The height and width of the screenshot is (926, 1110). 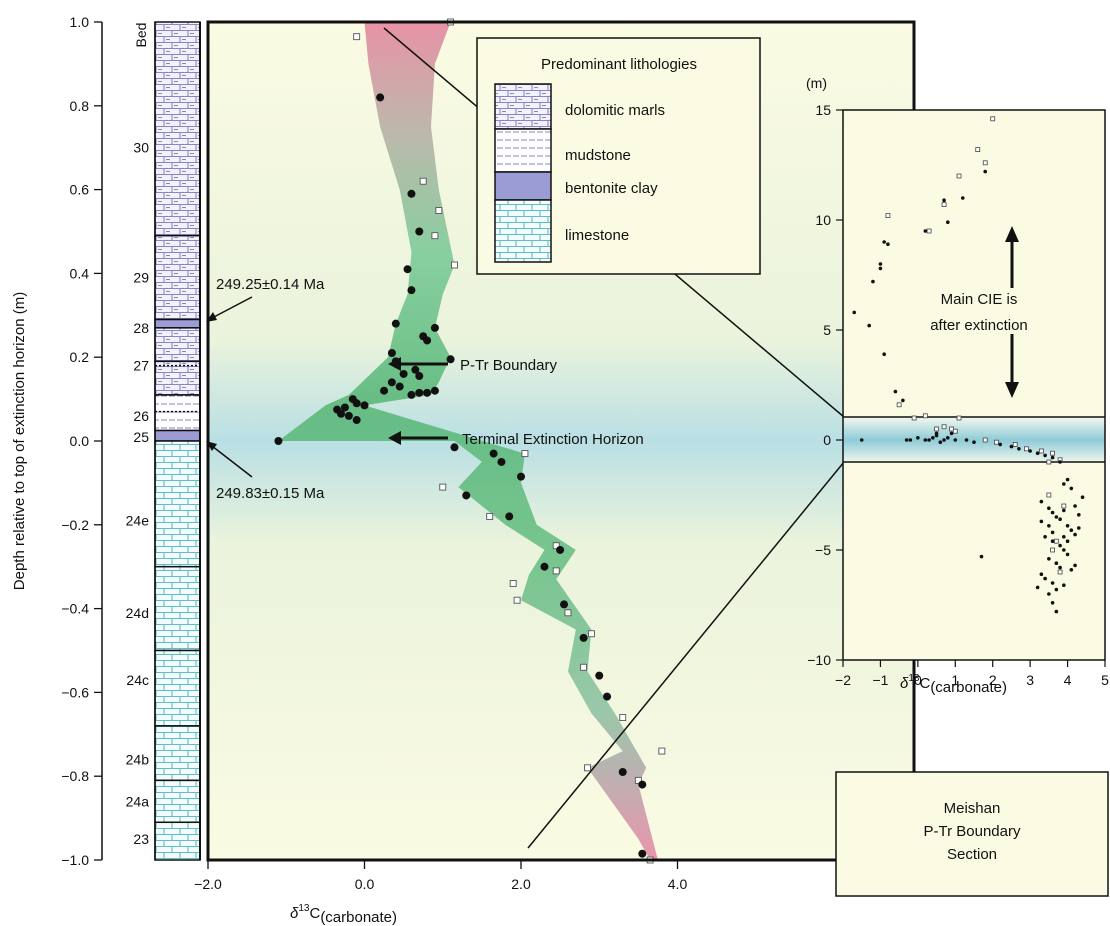 What do you see at coordinates (394, 438) in the screenshot?
I see `extinction-arrowhead` at bounding box center [394, 438].